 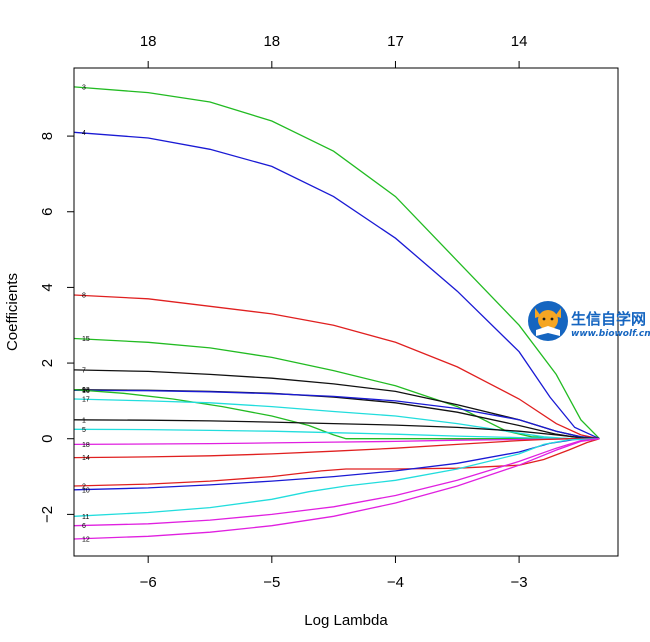 I want to click on curve-label-11: 11, so click(x=85, y=517).